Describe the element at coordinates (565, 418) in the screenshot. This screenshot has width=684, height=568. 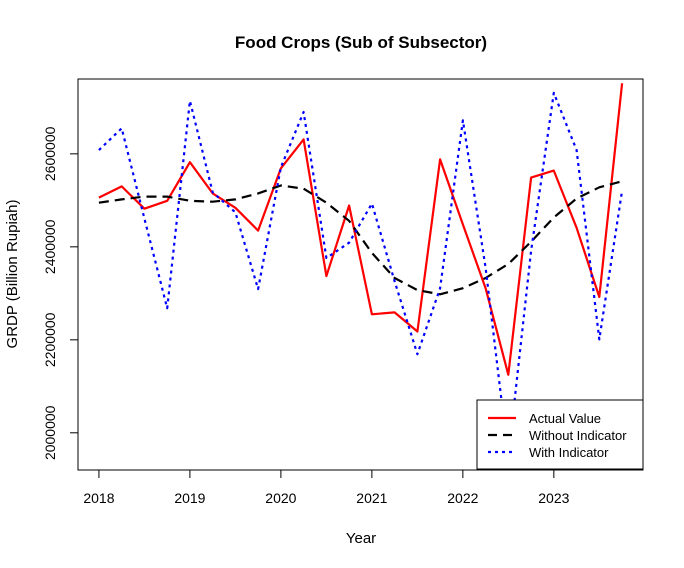
I see `legend-label-actual-value: Actual Value` at that location.